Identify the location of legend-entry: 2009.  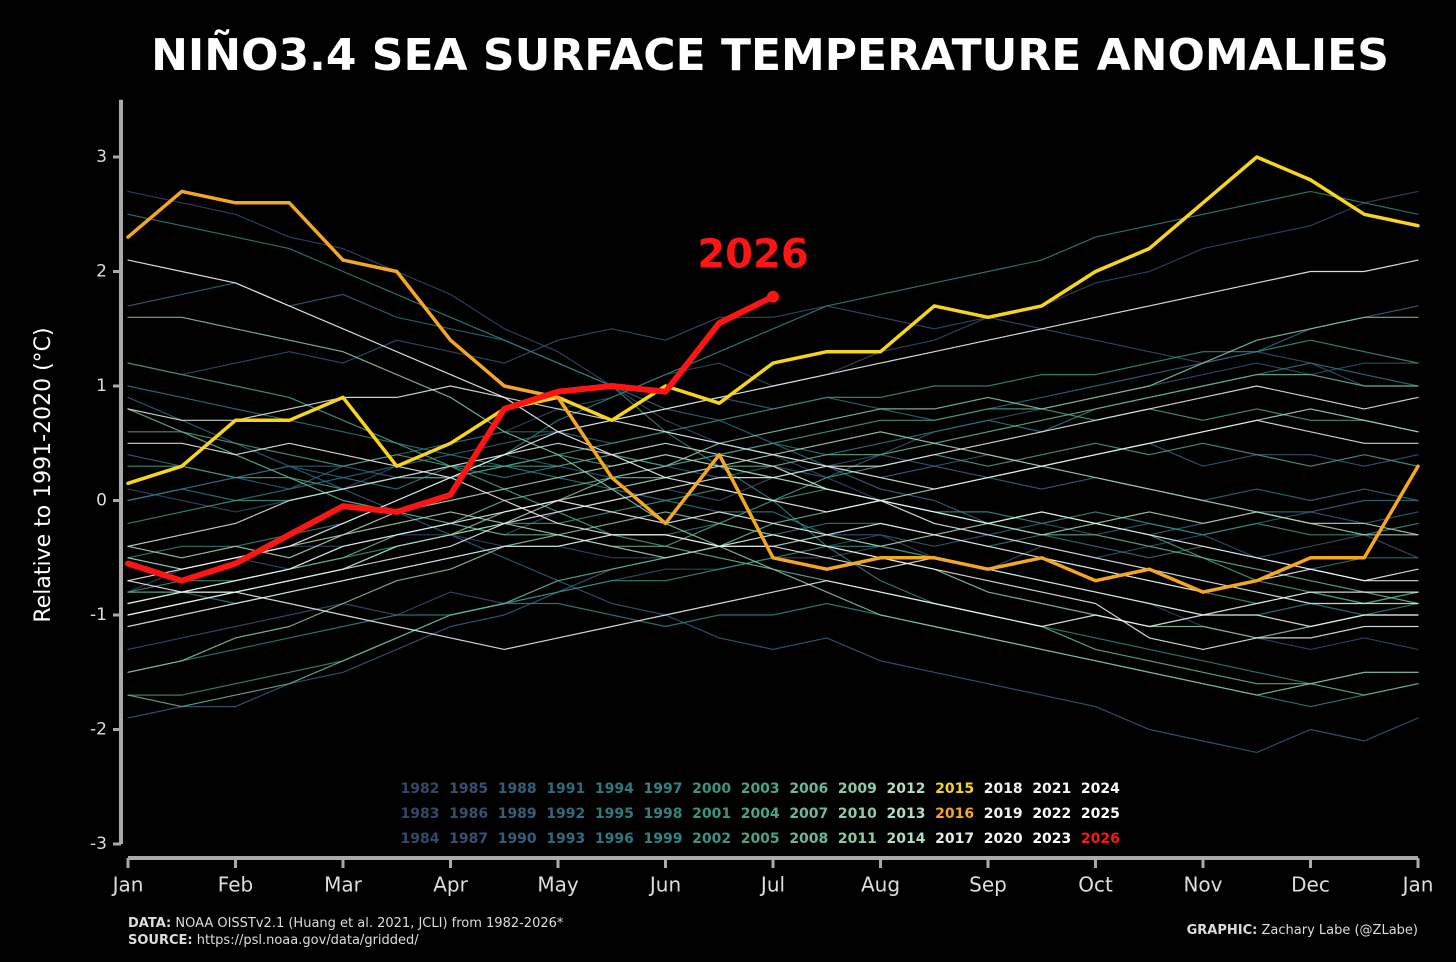
(857, 789).